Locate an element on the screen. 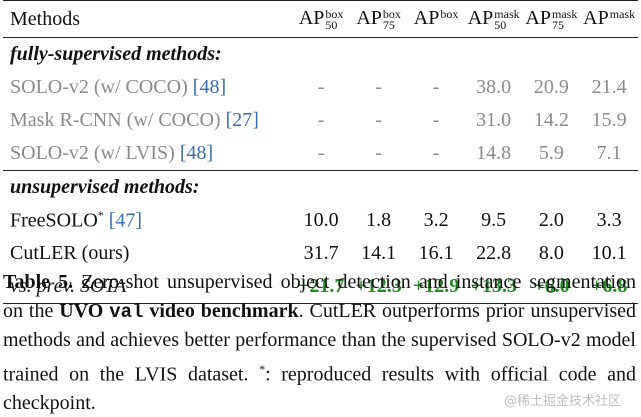  value-cell: 38.0 is located at coordinates (494, 87).